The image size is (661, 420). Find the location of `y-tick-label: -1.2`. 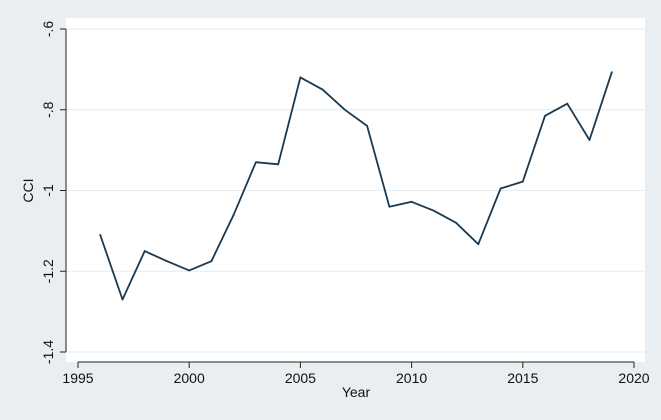

y-tick-label: -1.2 is located at coordinates (48, 271).